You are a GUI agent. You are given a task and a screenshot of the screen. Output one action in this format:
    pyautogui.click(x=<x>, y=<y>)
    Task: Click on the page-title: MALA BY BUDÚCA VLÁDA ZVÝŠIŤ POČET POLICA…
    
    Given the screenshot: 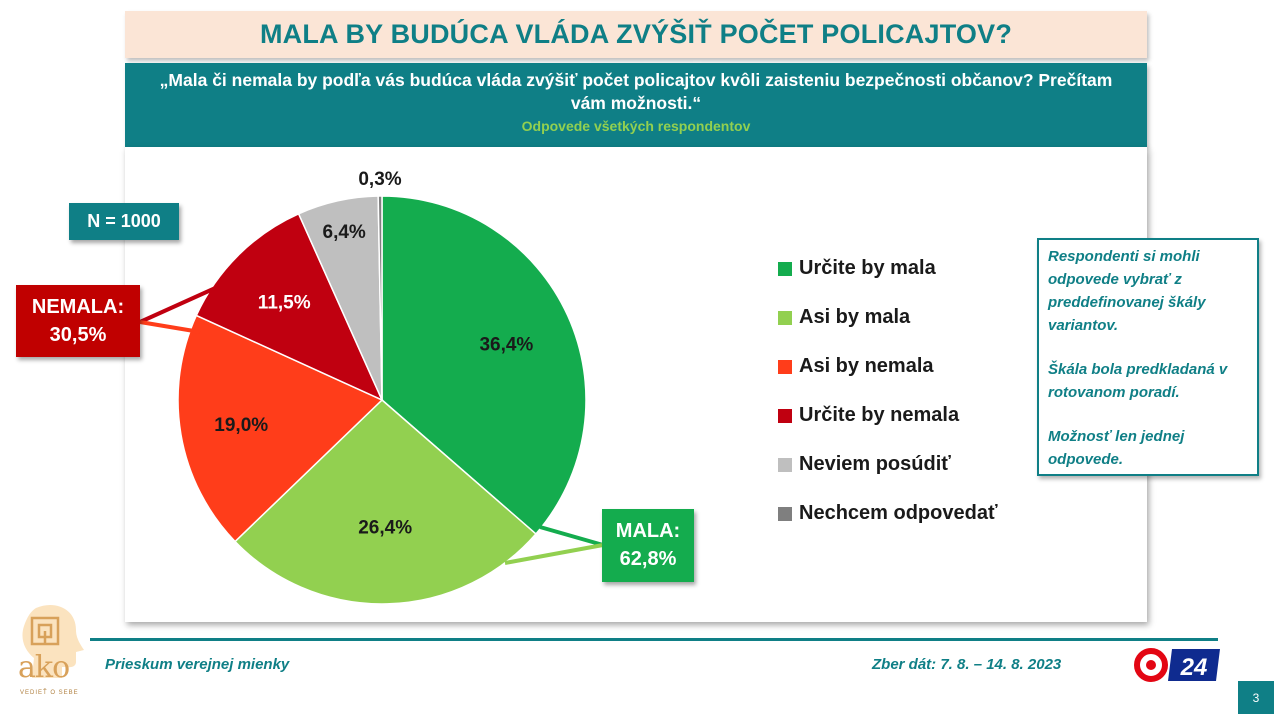 What is the action you would take?
    pyautogui.click(x=636, y=34)
    